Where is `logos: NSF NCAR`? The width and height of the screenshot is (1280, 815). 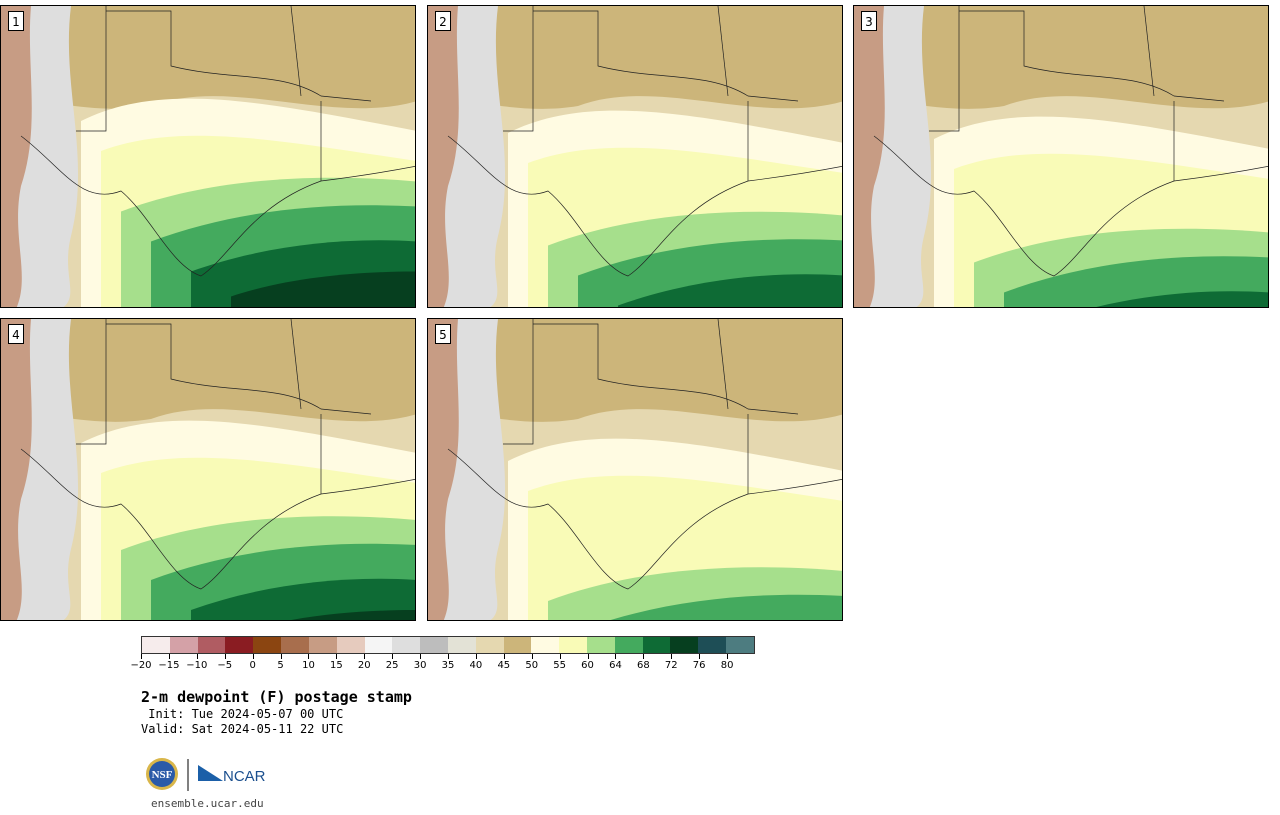 logos: NSF NCAR is located at coordinates (210, 775).